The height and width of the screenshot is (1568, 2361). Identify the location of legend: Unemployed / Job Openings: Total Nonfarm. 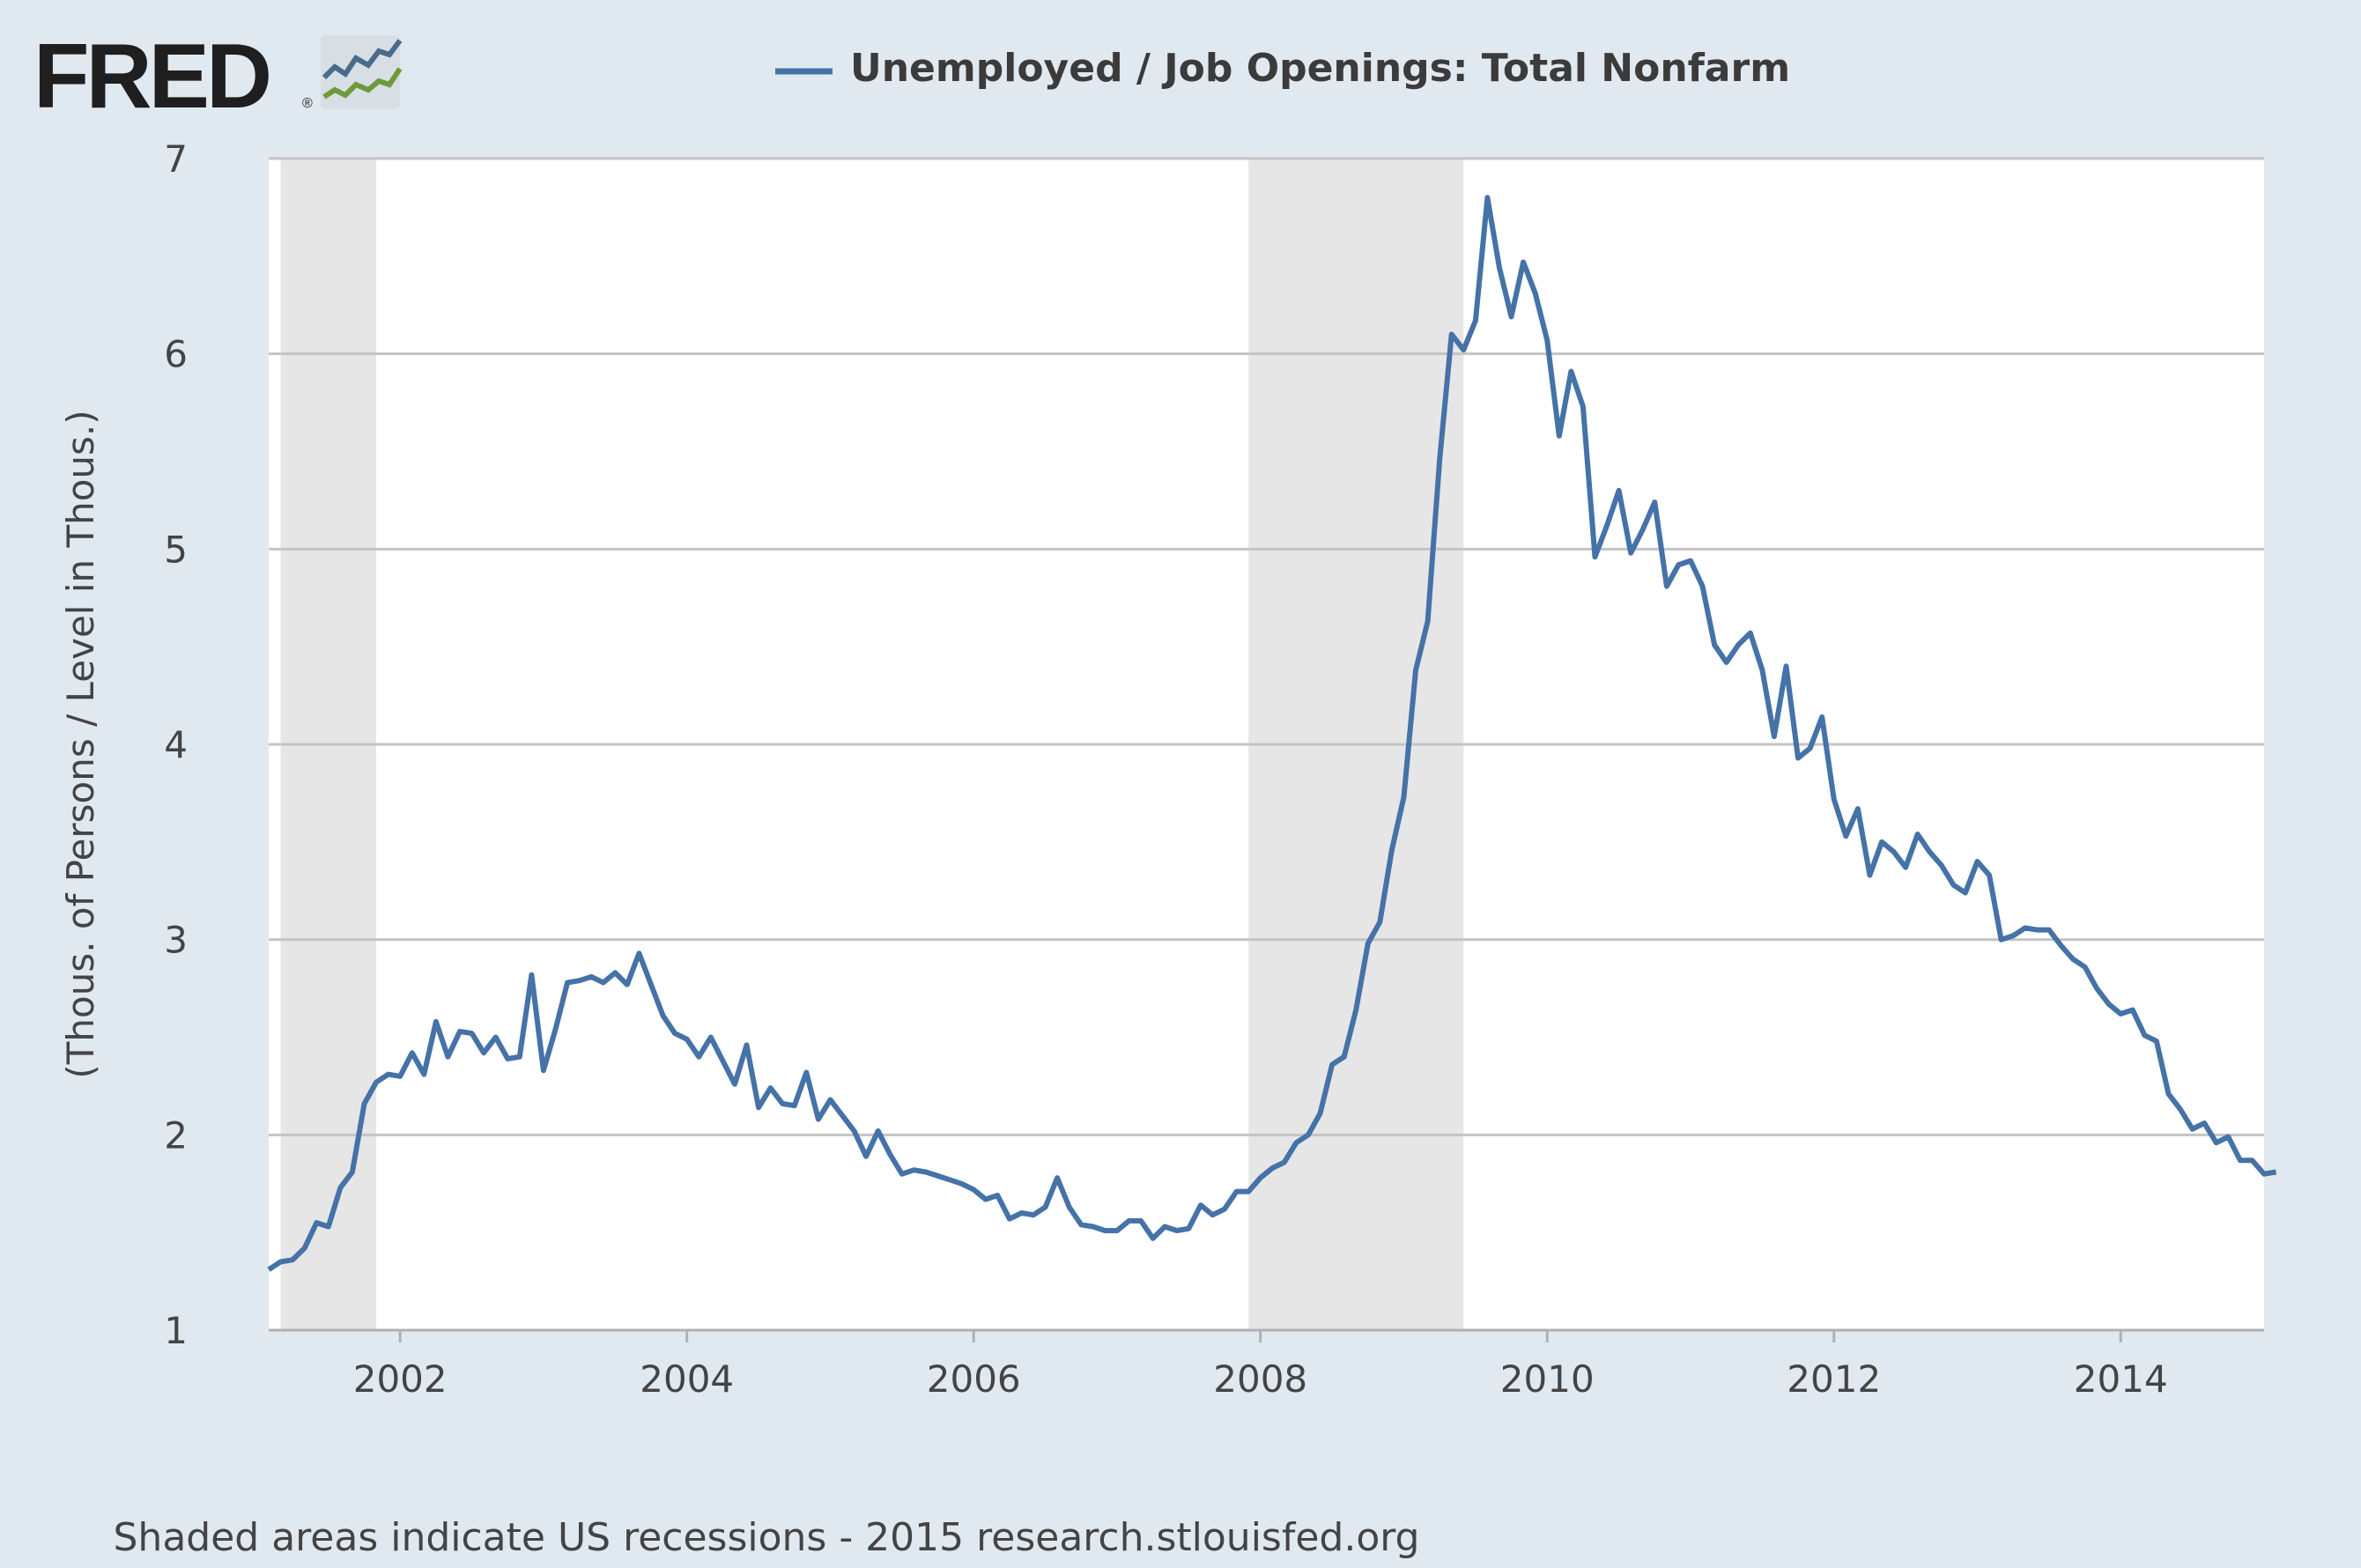
(1282, 68).